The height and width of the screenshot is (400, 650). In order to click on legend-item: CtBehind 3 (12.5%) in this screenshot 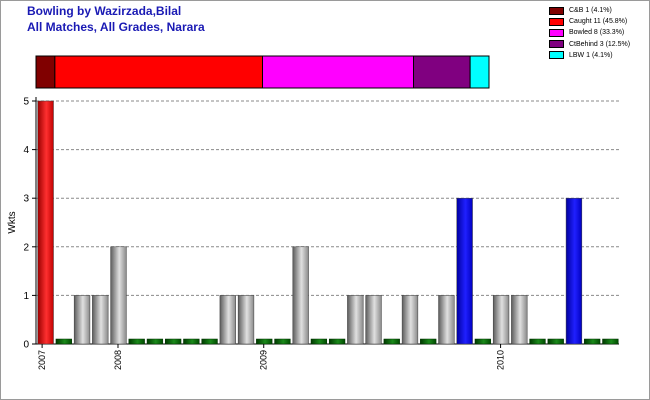, I will do `click(589, 44)`.